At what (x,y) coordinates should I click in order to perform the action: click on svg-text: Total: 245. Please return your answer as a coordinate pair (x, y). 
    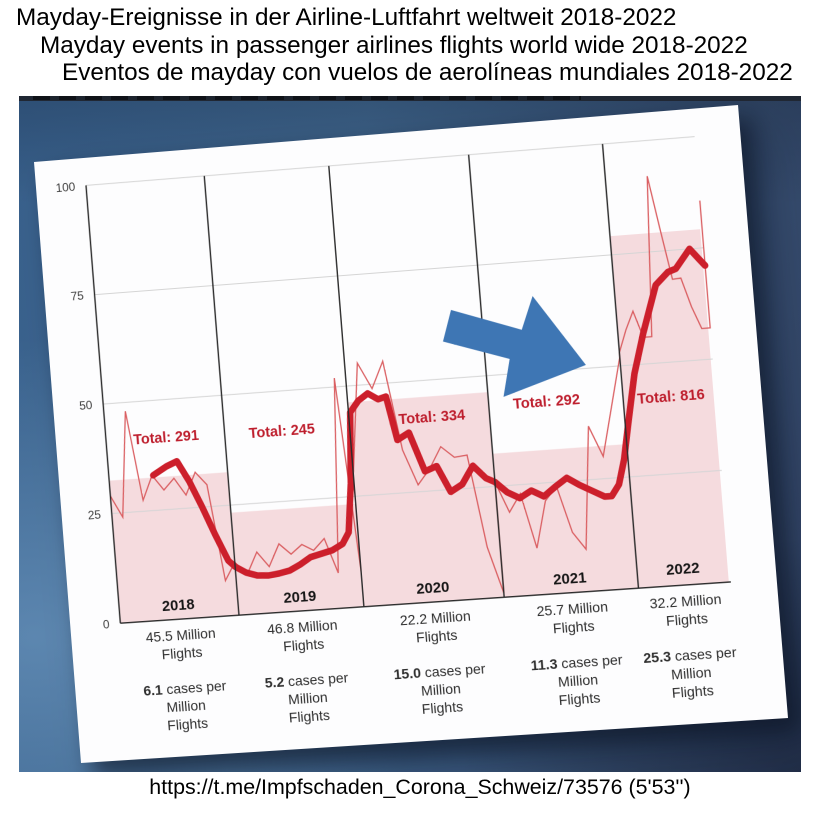
    Looking at the image, I should click on (281, 431).